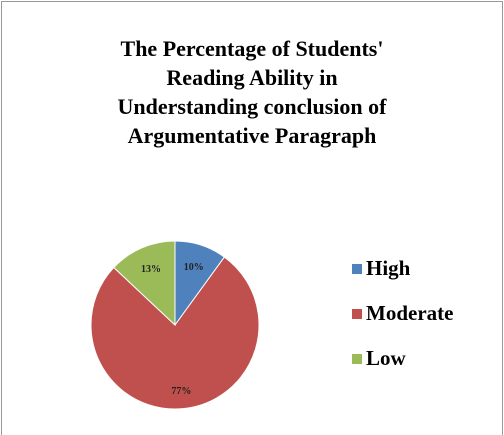  Describe the element at coordinates (409, 313) in the screenshot. I see `legend-label: Moderate` at that location.